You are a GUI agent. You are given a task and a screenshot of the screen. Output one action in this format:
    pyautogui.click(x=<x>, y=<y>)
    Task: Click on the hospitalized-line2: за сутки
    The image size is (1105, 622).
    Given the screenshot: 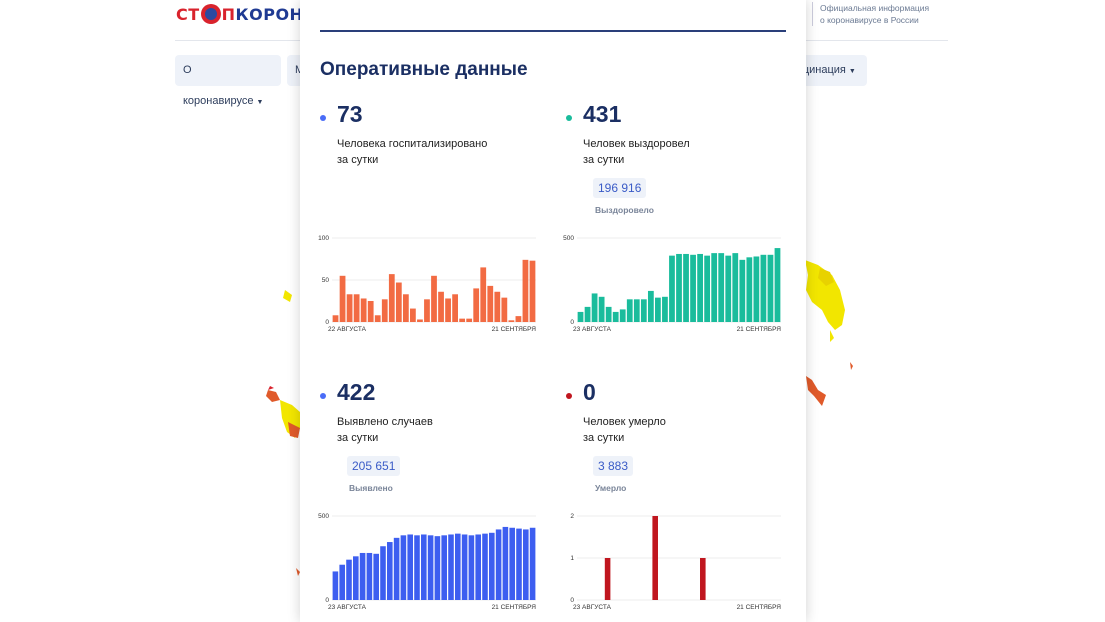 What is the action you would take?
    pyautogui.click(x=358, y=160)
    